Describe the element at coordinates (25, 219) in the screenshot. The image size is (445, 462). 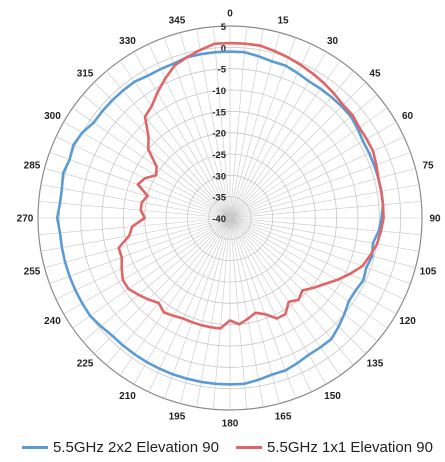
I see `angle-tick-label: 270` at that location.